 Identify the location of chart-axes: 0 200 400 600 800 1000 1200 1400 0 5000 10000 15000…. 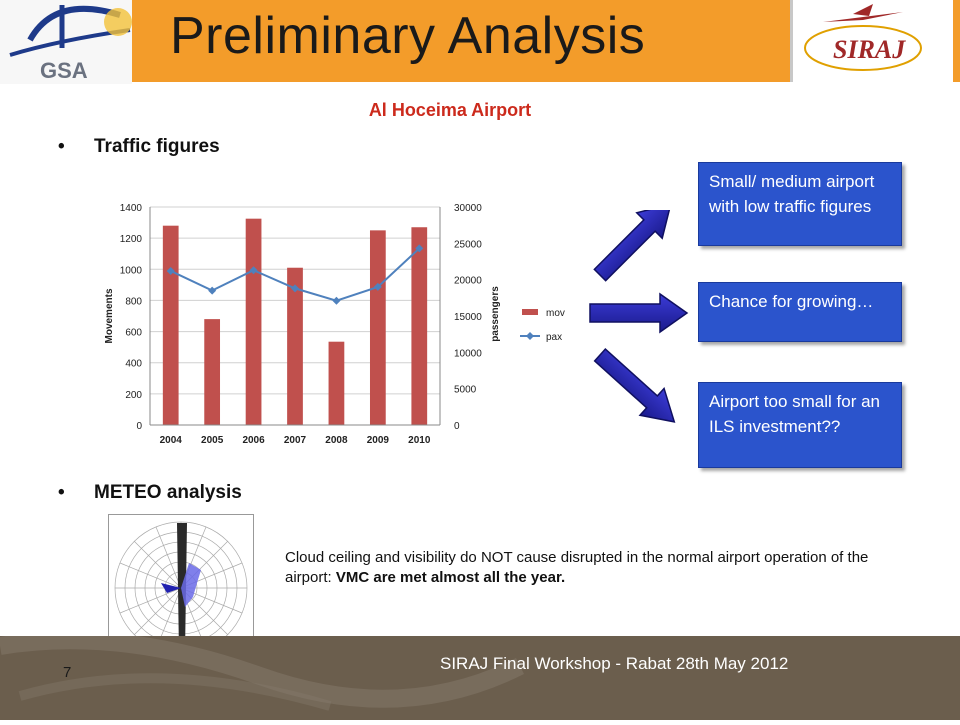
(302, 324).